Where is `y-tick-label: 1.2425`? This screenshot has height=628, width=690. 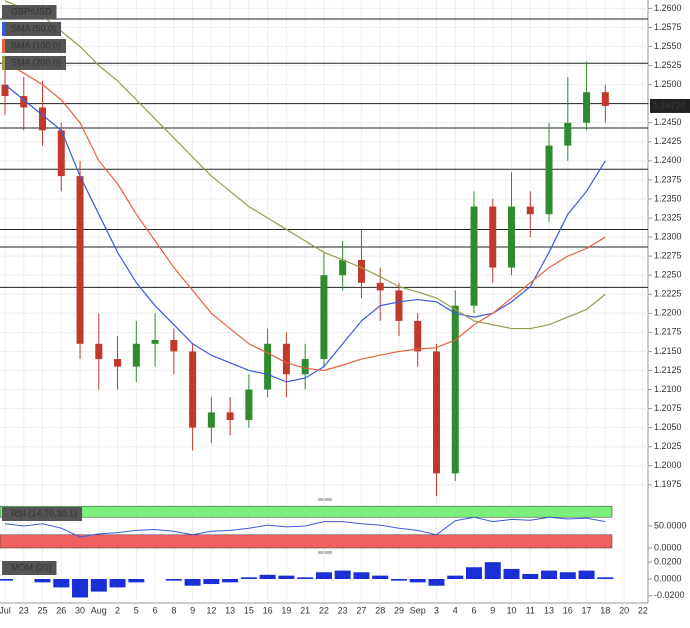 y-tick-label: 1.2425 is located at coordinates (668, 141).